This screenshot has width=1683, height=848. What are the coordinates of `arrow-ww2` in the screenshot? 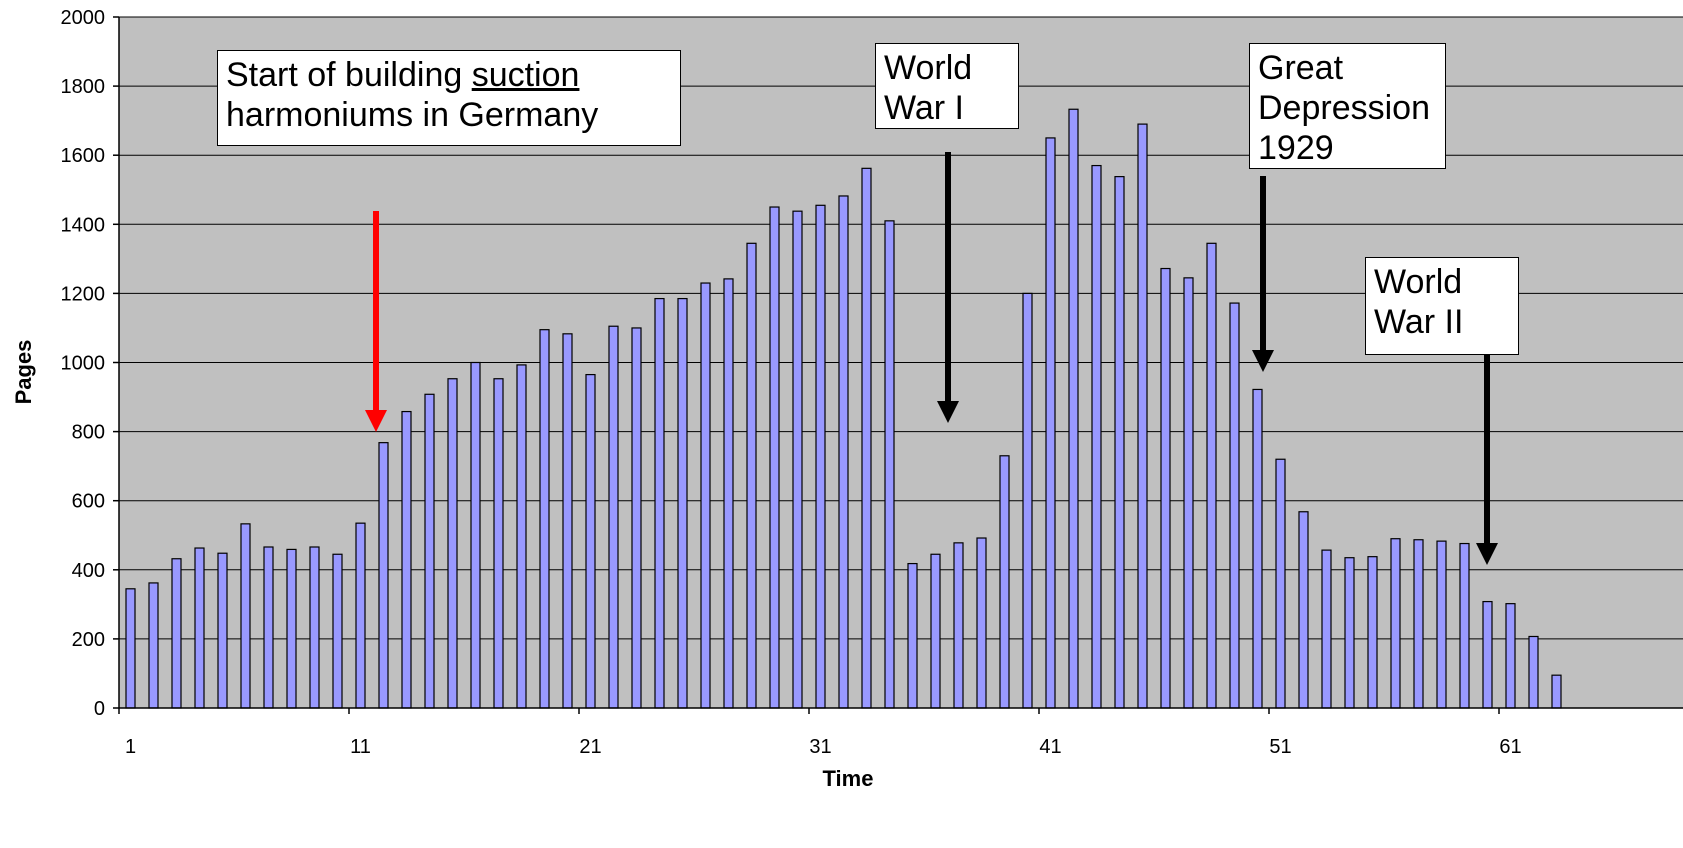 It's located at (1487, 458).